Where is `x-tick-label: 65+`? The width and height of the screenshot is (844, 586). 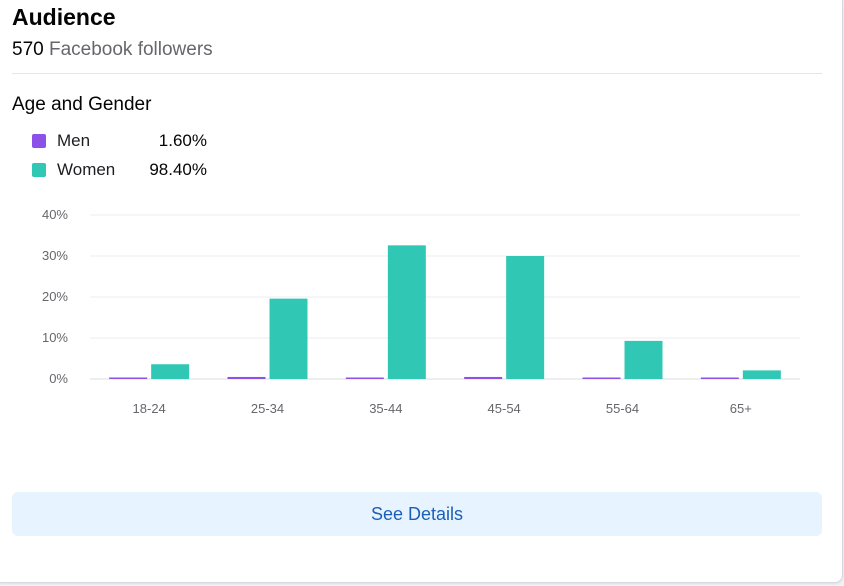 x-tick-label: 65+ is located at coordinates (741, 408).